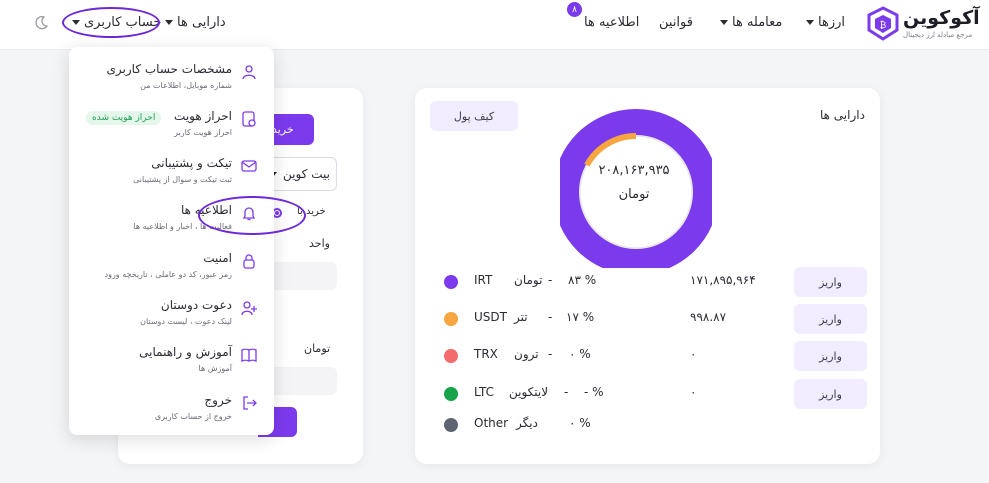  Describe the element at coordinates (283, 129) in the screenshot. I see `buy-tab-label: خرید` at that location.